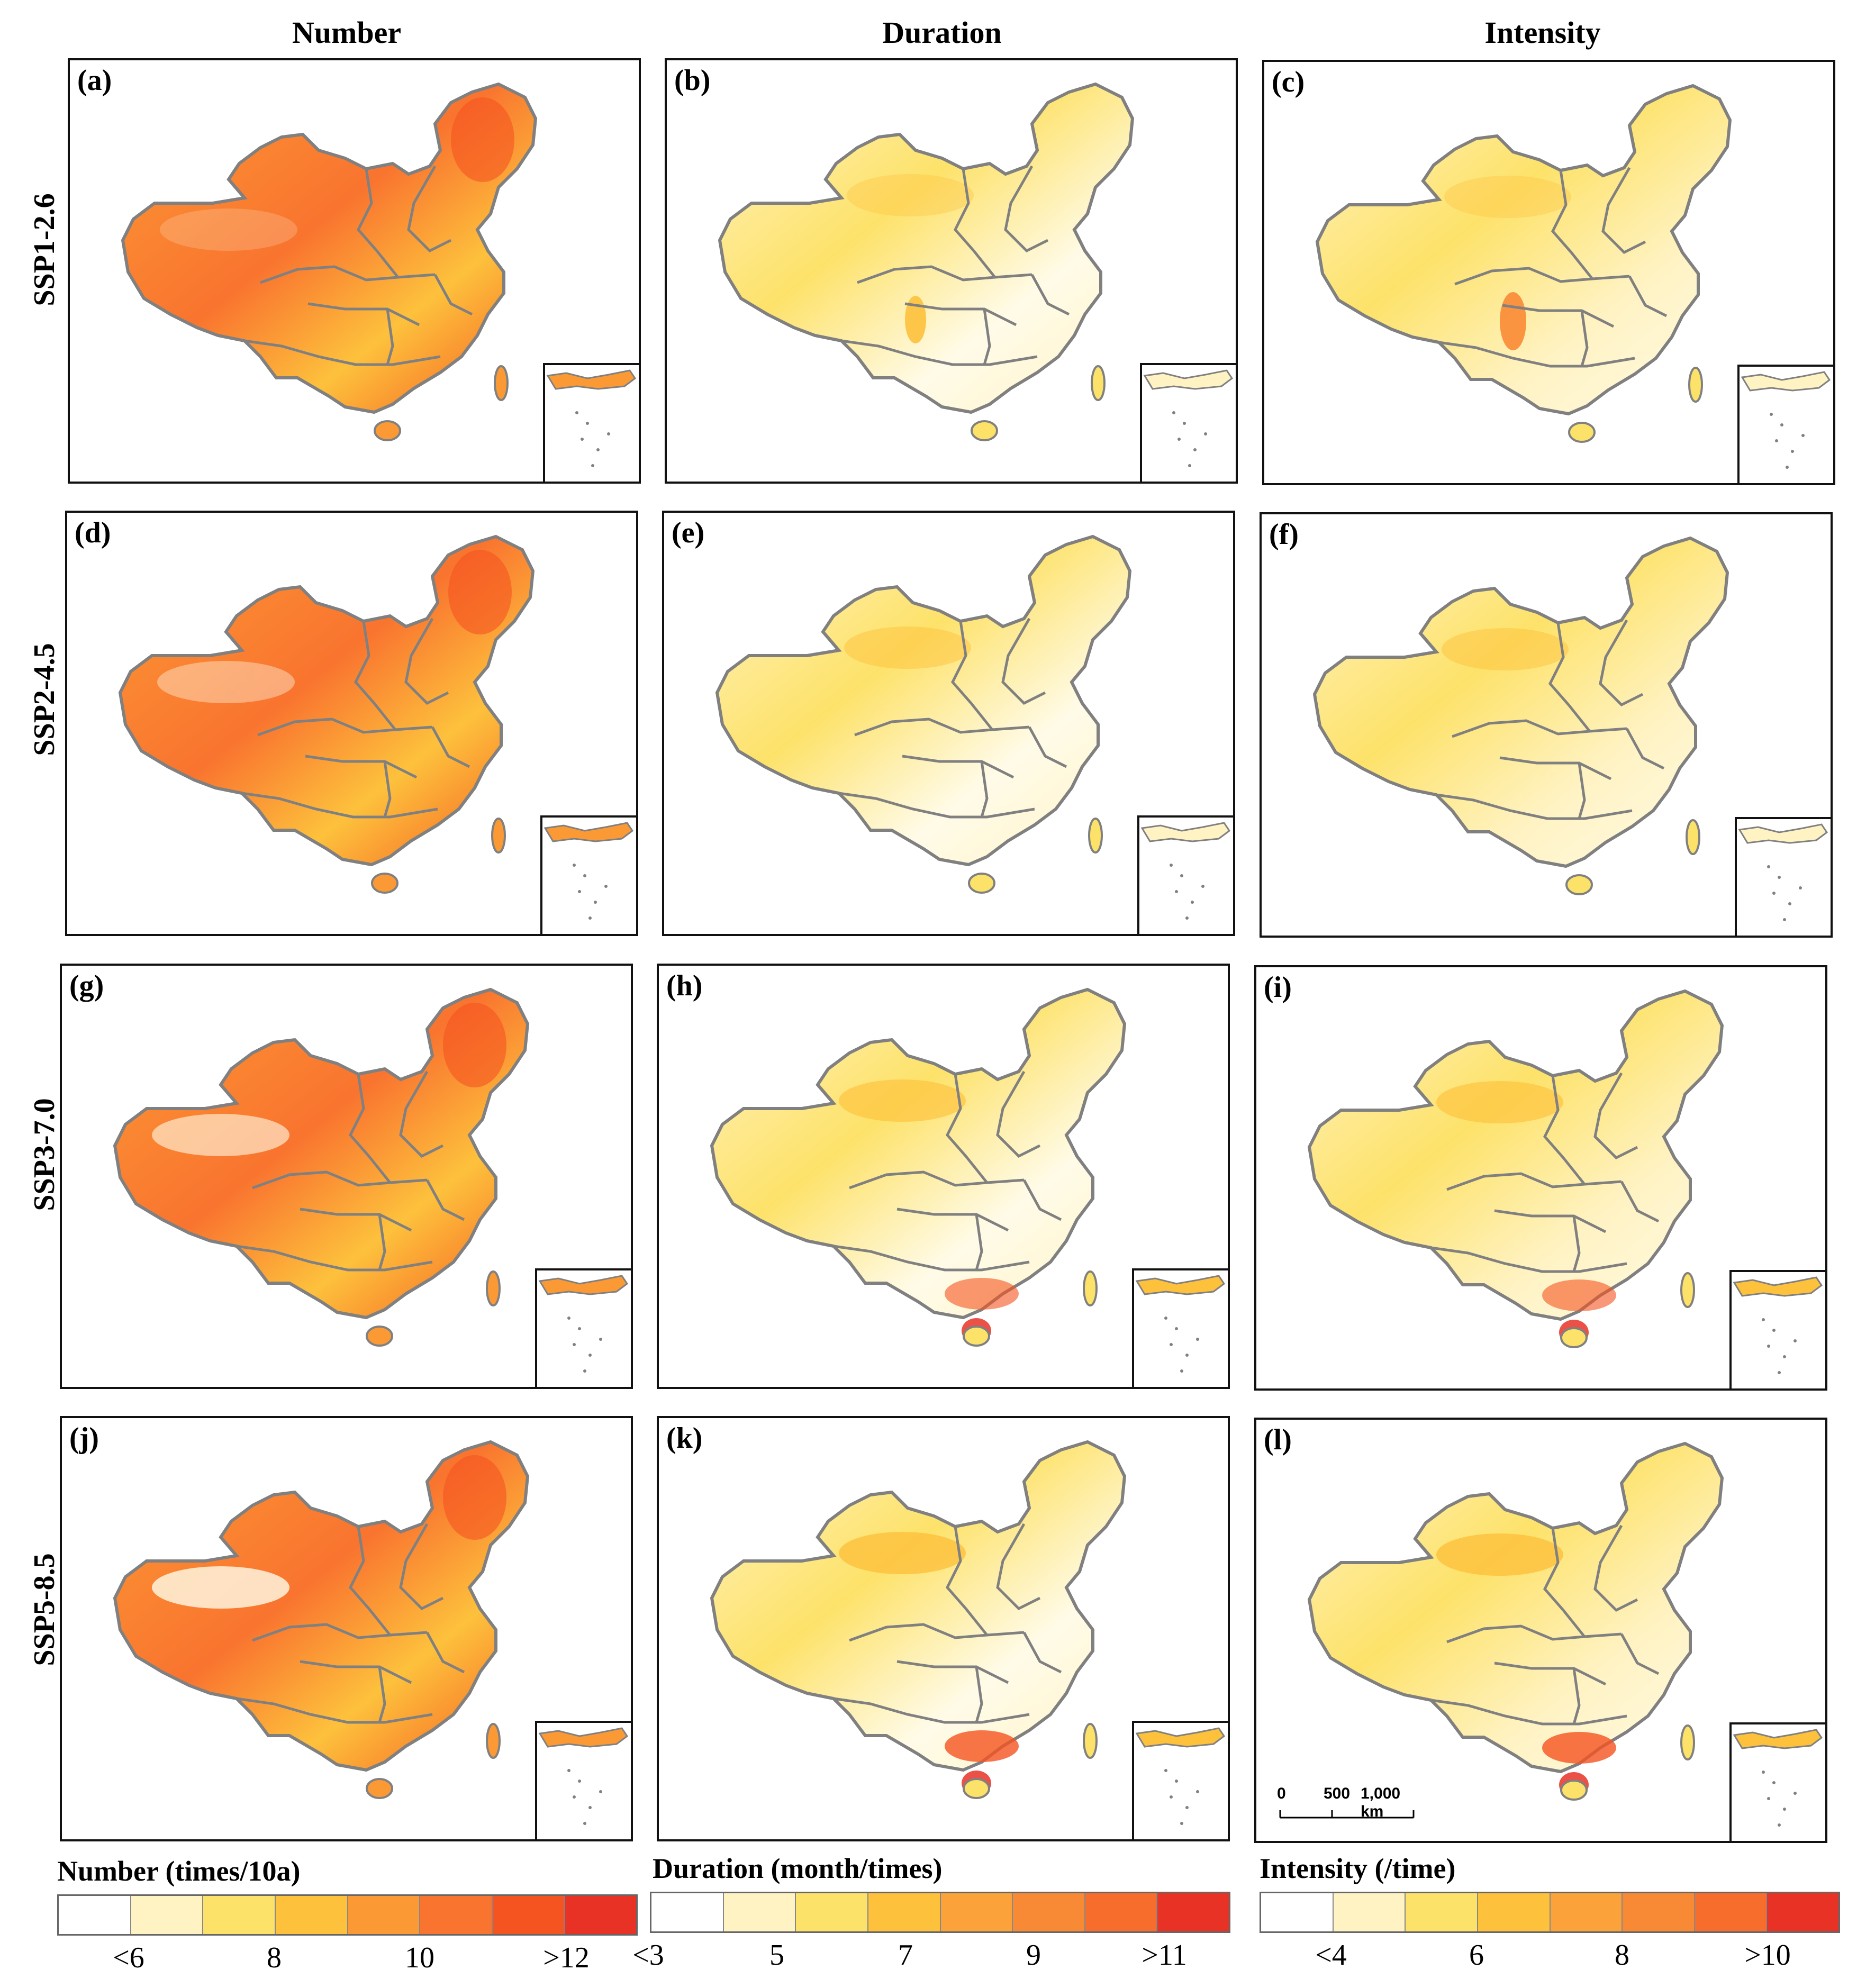 This screenshot has height=1988, width=1866. I want to click on map-panel-l: (l) 0 500 1,000 km, so click(1541, 1630).